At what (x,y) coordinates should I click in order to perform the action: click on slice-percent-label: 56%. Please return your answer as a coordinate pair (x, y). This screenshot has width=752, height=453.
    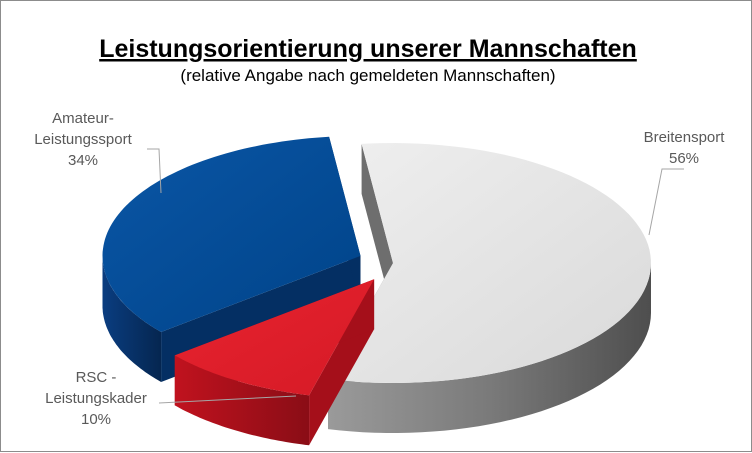
    Looking at the image, I should click on (684, 158).